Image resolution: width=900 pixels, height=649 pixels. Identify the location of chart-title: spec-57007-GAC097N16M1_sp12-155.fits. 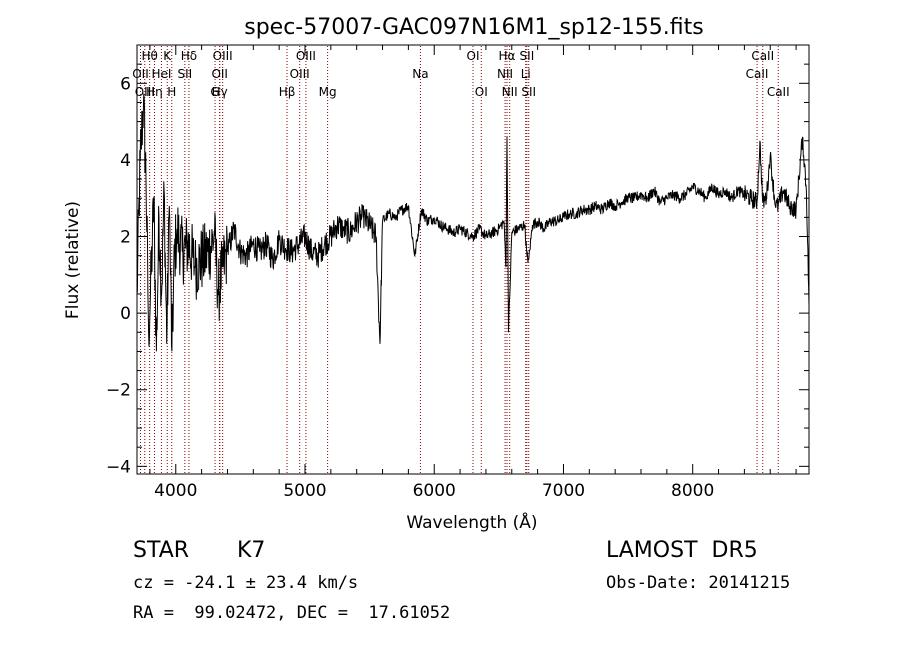
(474, 27).